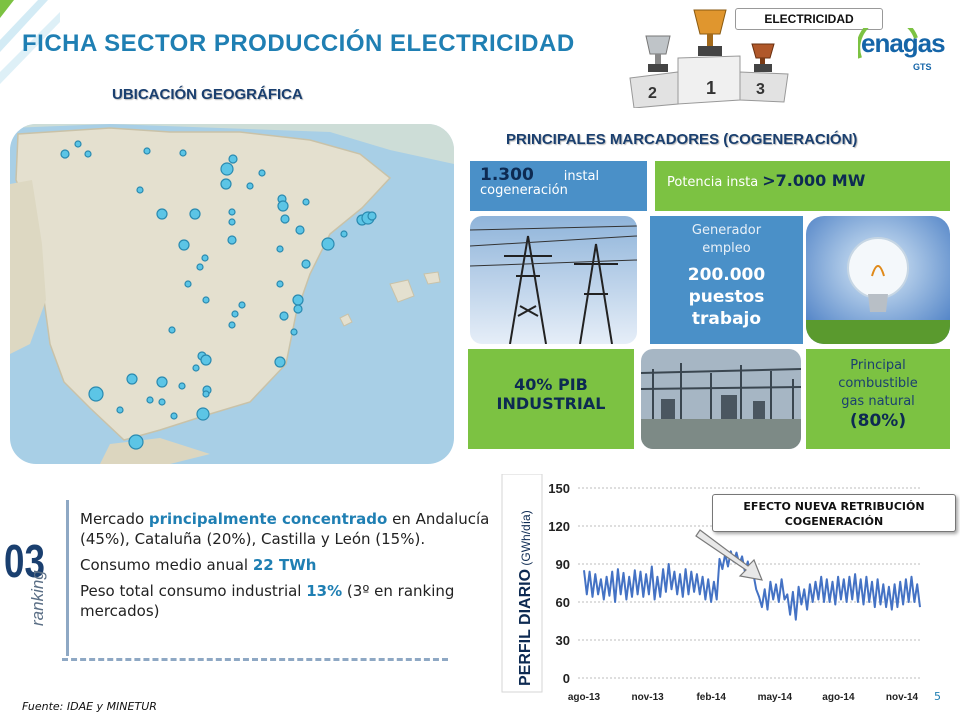  Describe the element at coordinates (553, 280) in the screenshot. I see `power-towers-photo` at that location.